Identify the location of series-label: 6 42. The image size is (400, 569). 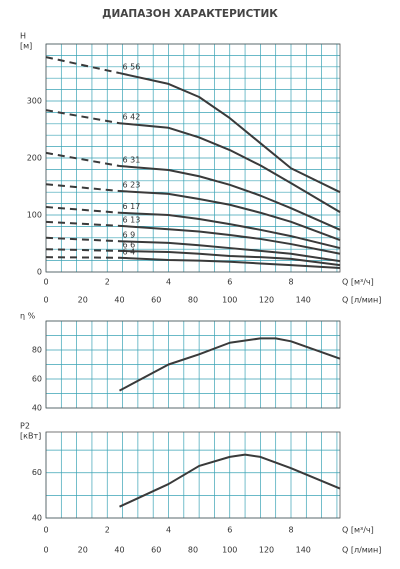
(132, 117).